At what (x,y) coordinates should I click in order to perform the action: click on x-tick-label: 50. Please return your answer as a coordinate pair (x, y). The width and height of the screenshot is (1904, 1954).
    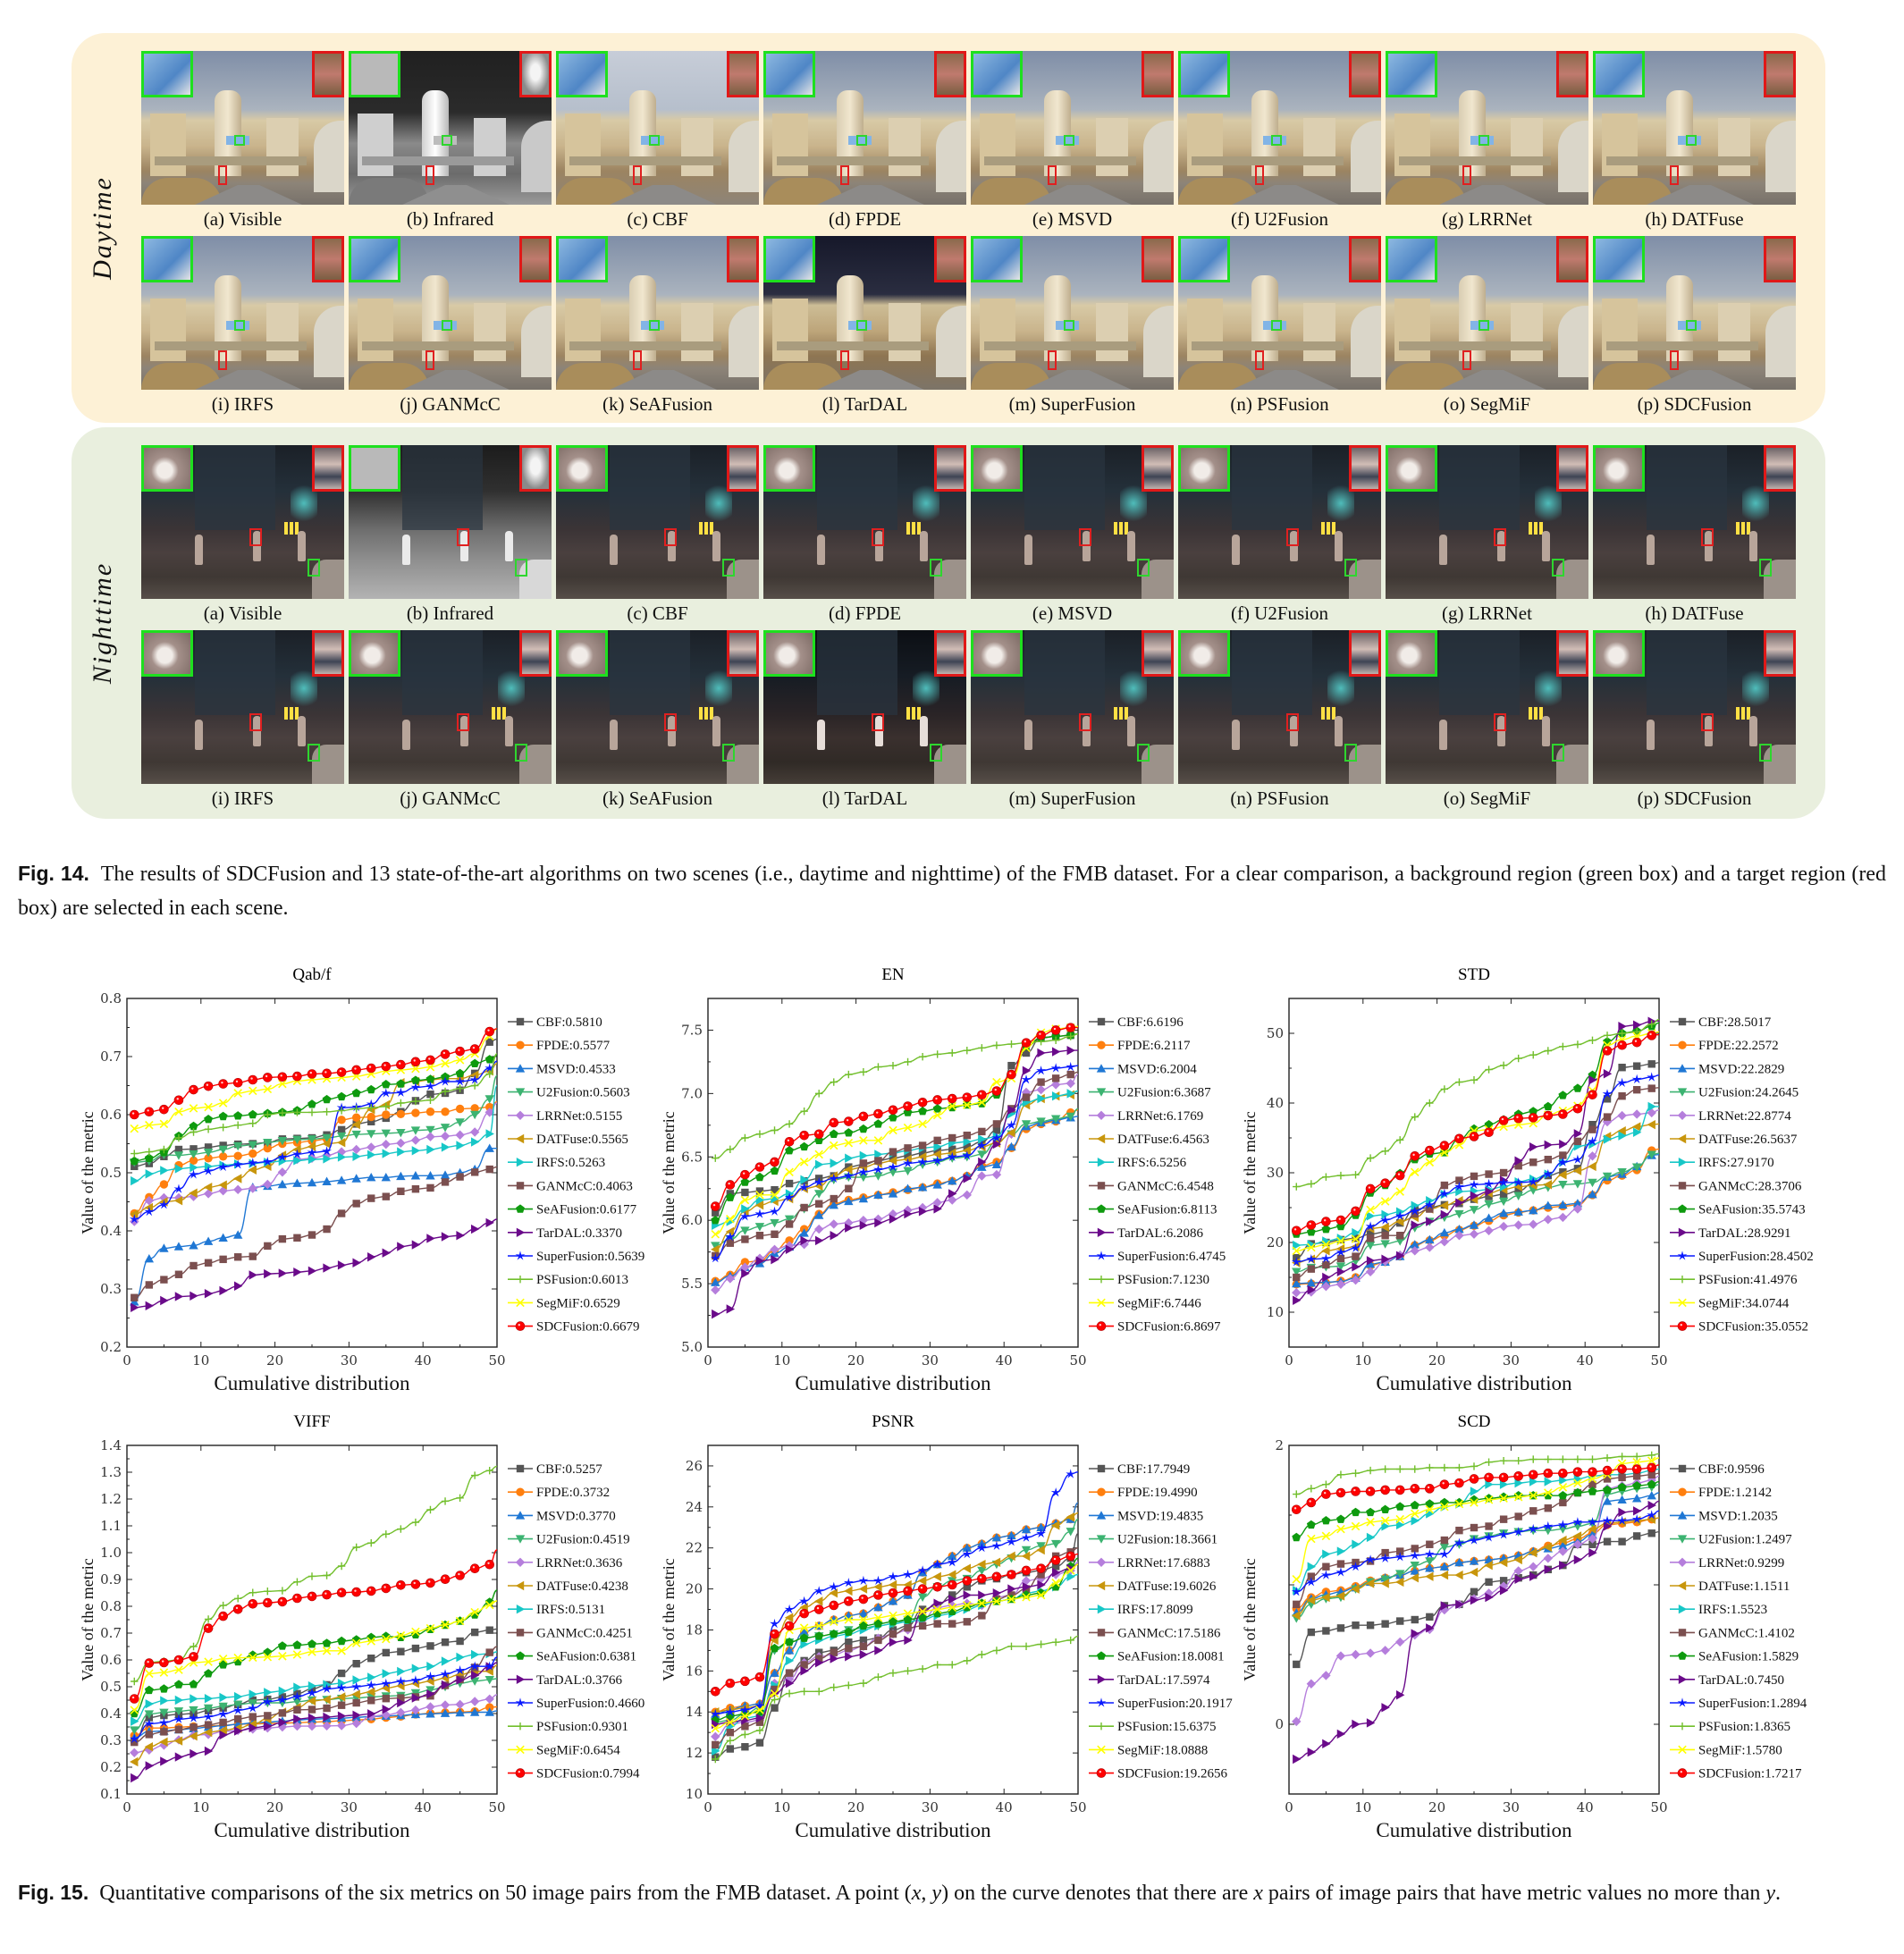
    Looking at the image, I should click on (1077, 1360).